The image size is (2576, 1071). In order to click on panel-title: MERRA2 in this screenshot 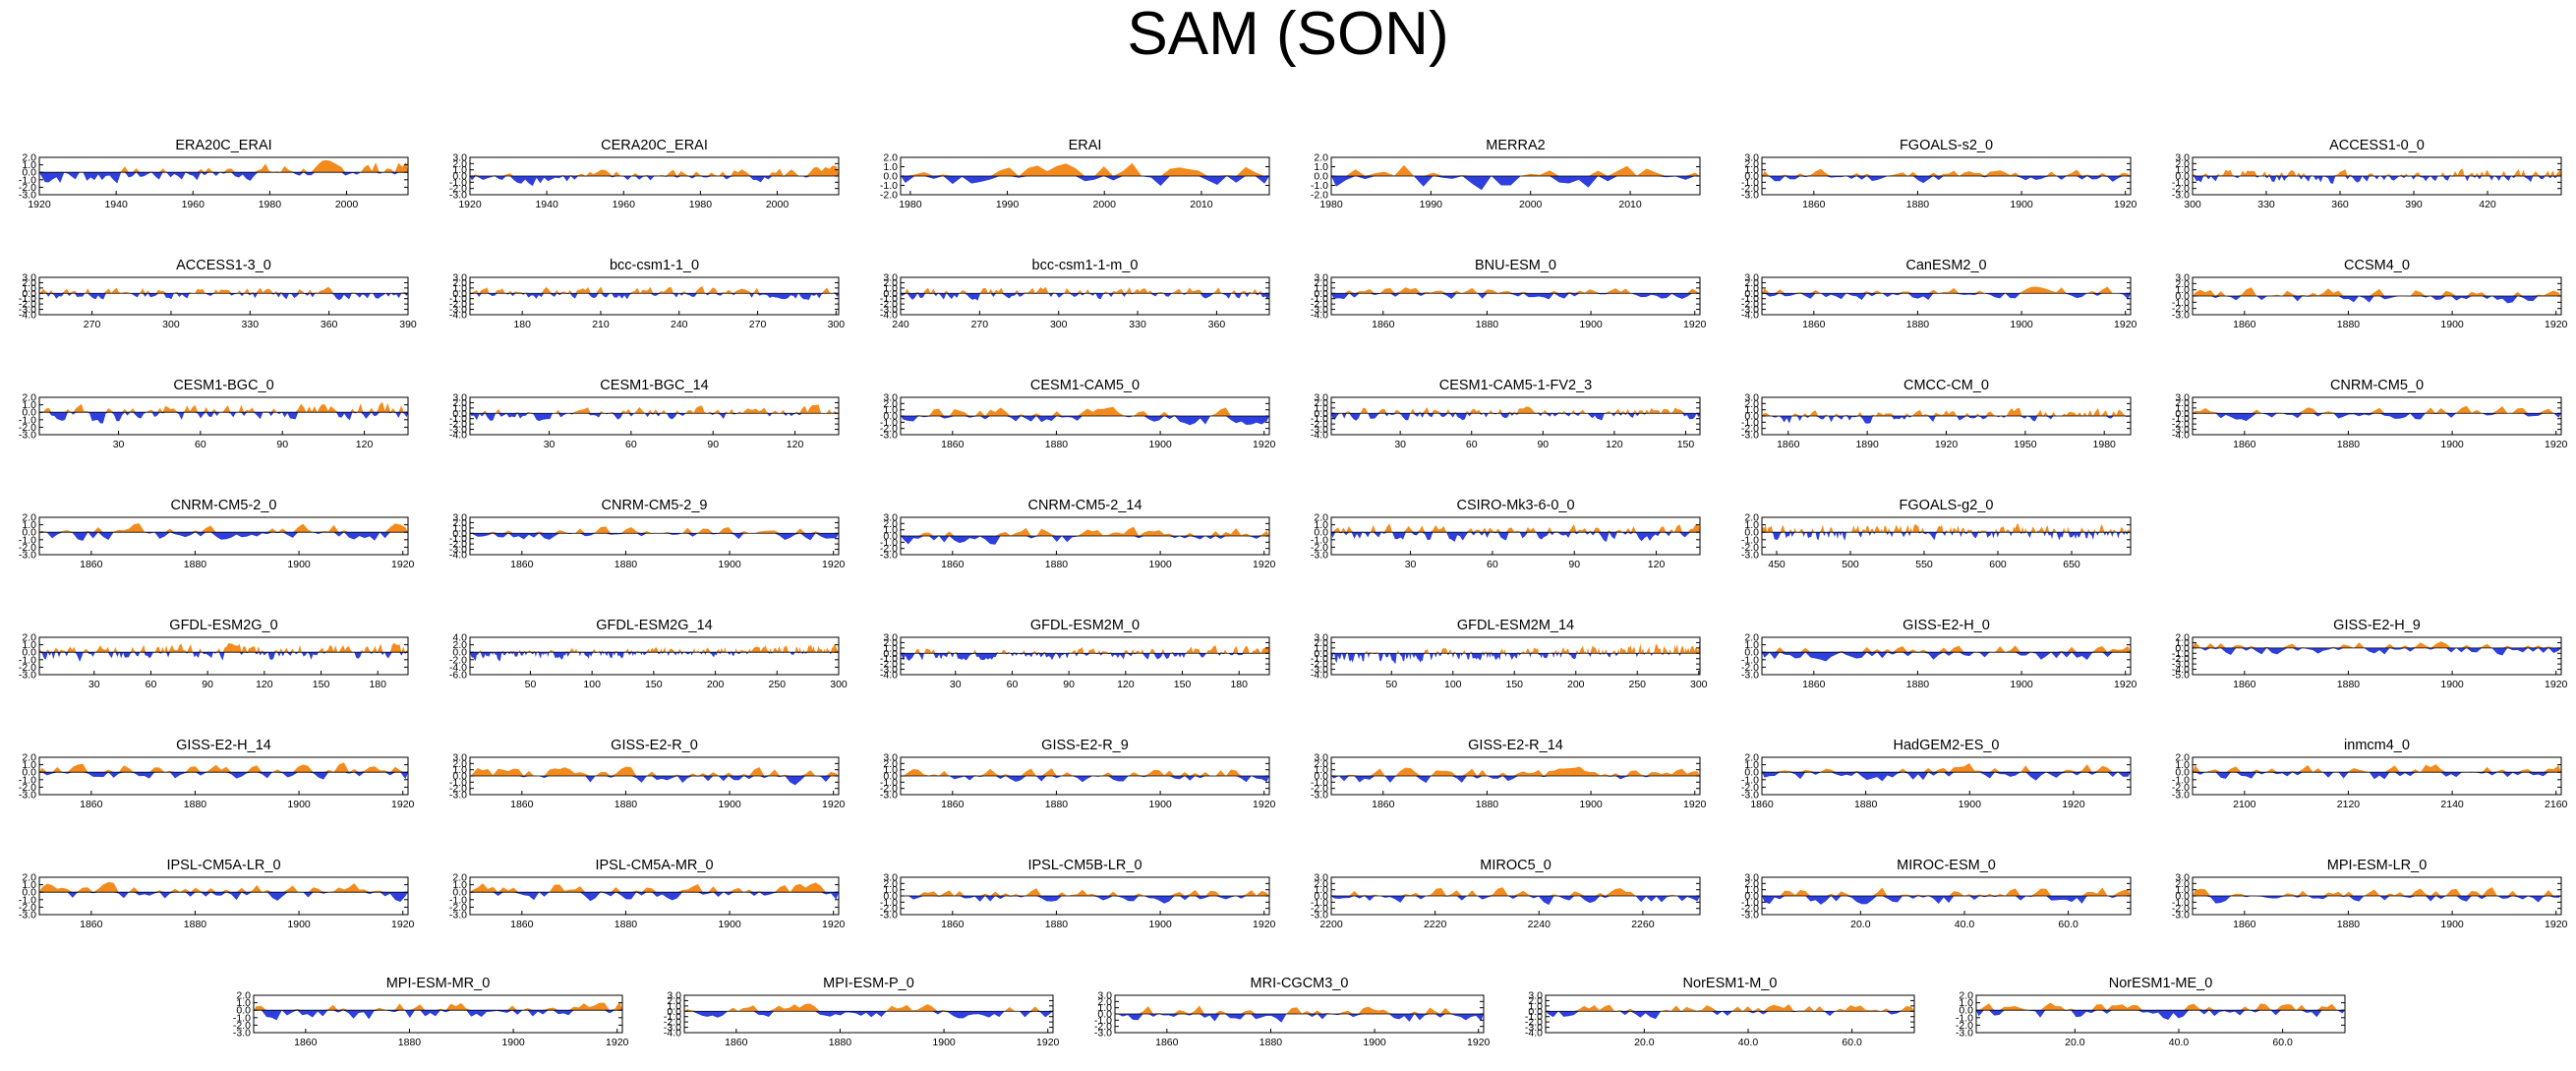, I will do `click(1515, 145)`.